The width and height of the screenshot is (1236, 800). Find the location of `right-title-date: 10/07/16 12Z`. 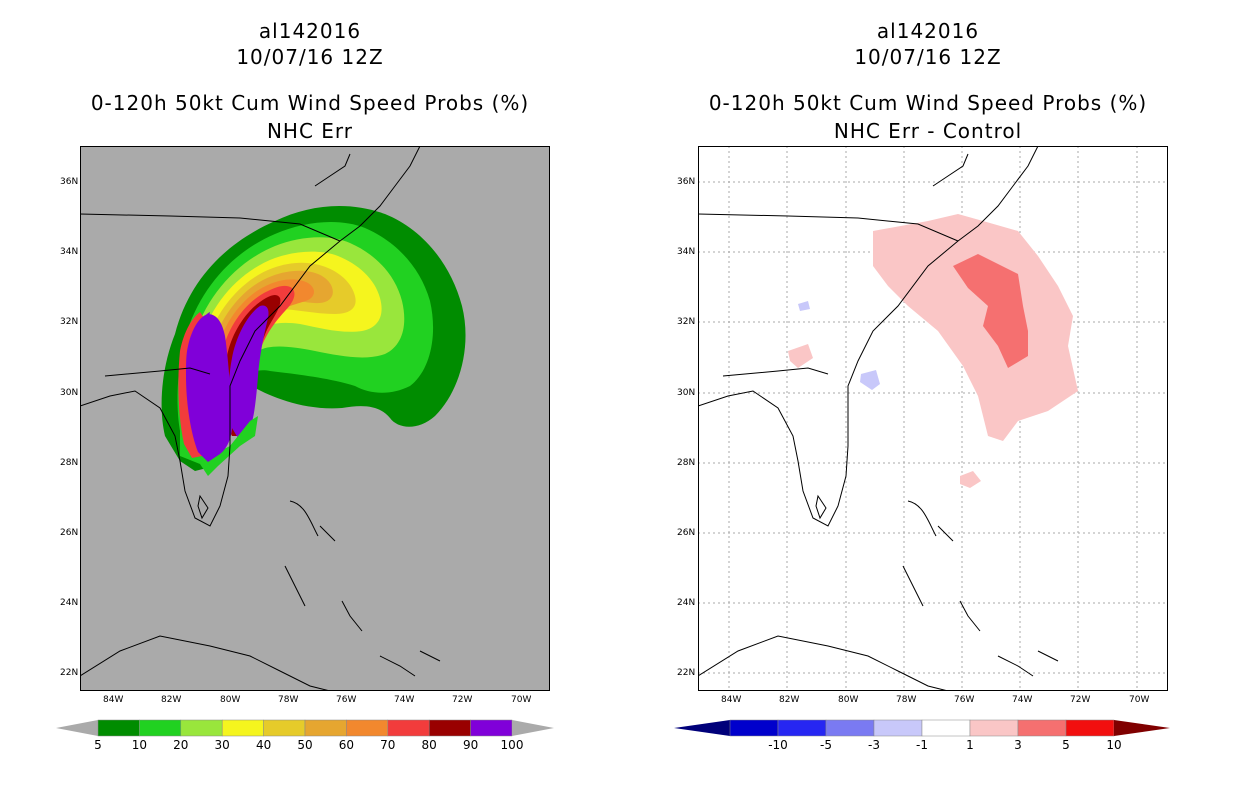

right-title-date: 10/07/16 12Z is located at coordinates (928, 57).